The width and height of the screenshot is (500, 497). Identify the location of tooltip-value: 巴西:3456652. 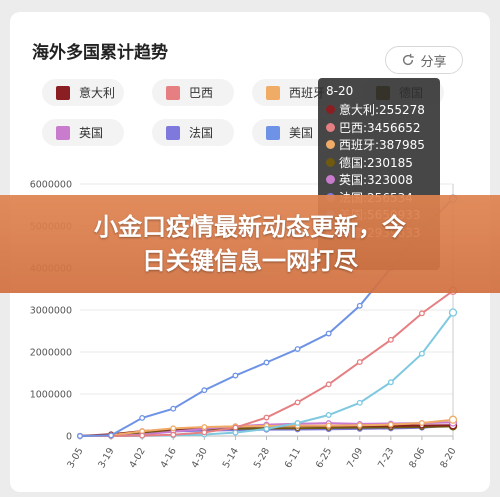
(380, 127).